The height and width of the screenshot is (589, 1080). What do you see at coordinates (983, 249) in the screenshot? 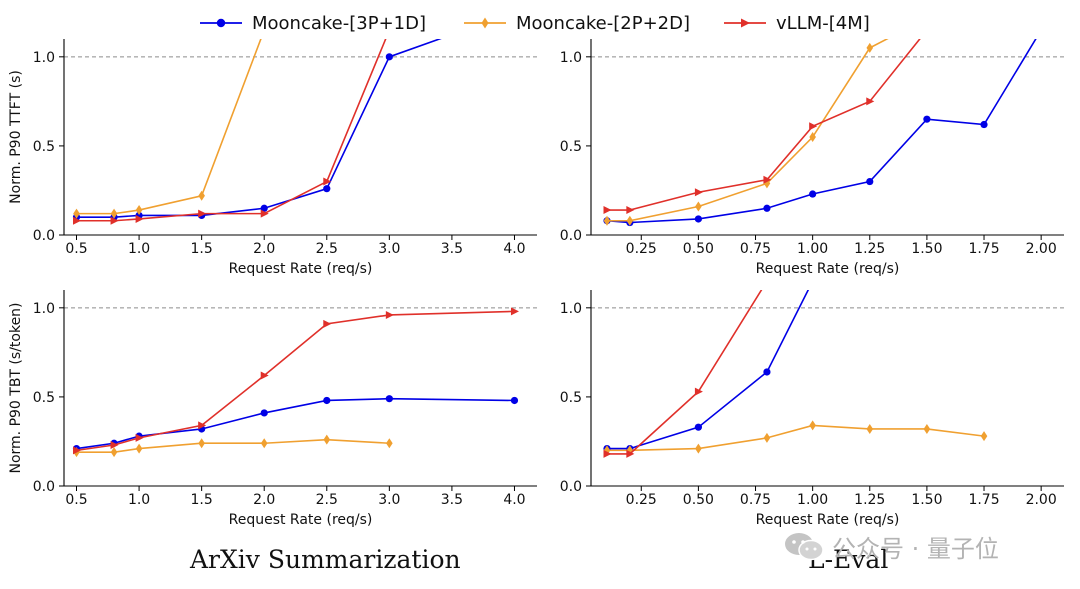
I see `x-tick-label: 1.75` at bounding box center [983, 249].